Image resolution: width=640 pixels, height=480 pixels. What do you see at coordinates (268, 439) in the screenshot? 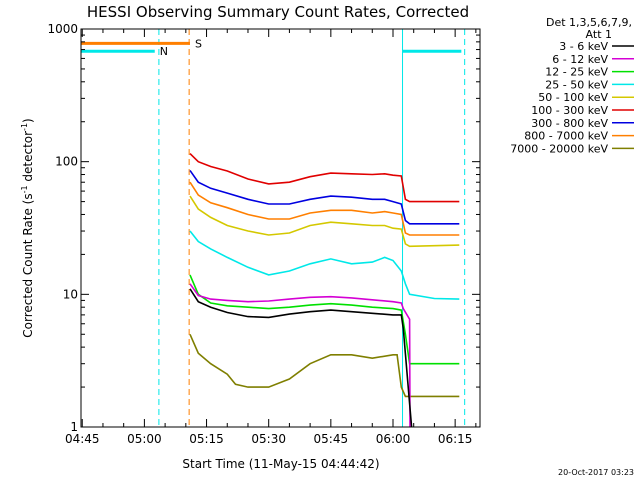
I see `x-tick-label: 05:30` at bounding box center [268, 439].